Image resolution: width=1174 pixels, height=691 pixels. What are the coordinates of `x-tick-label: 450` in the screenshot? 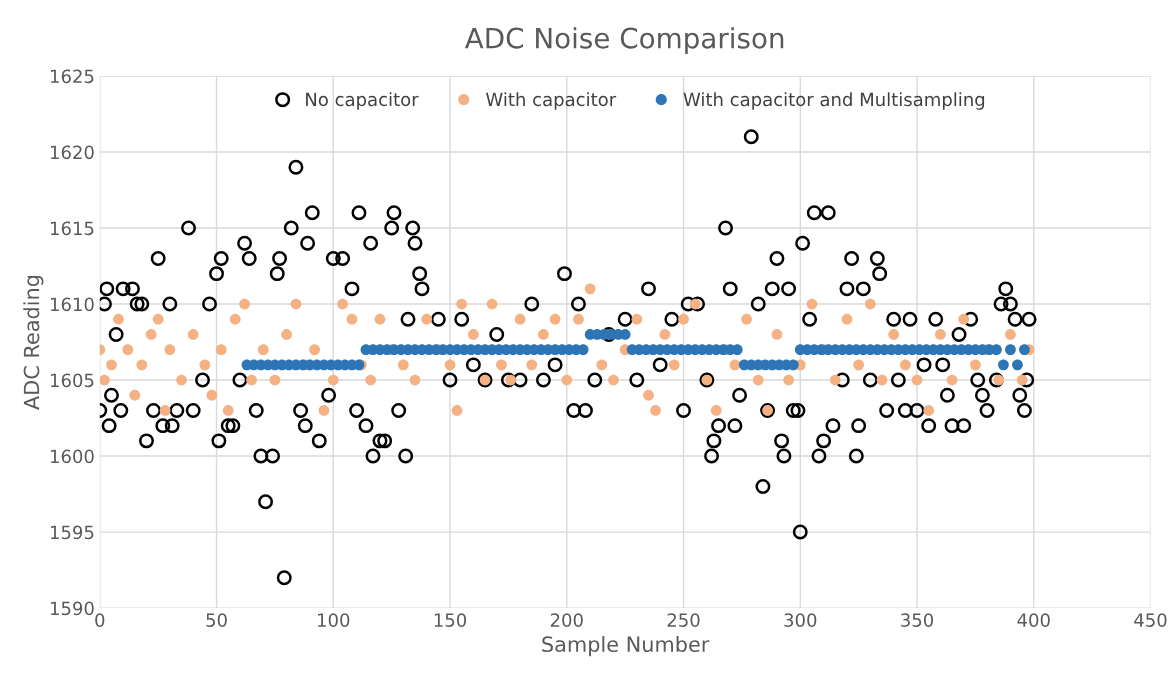 It's located at (1150, 620).